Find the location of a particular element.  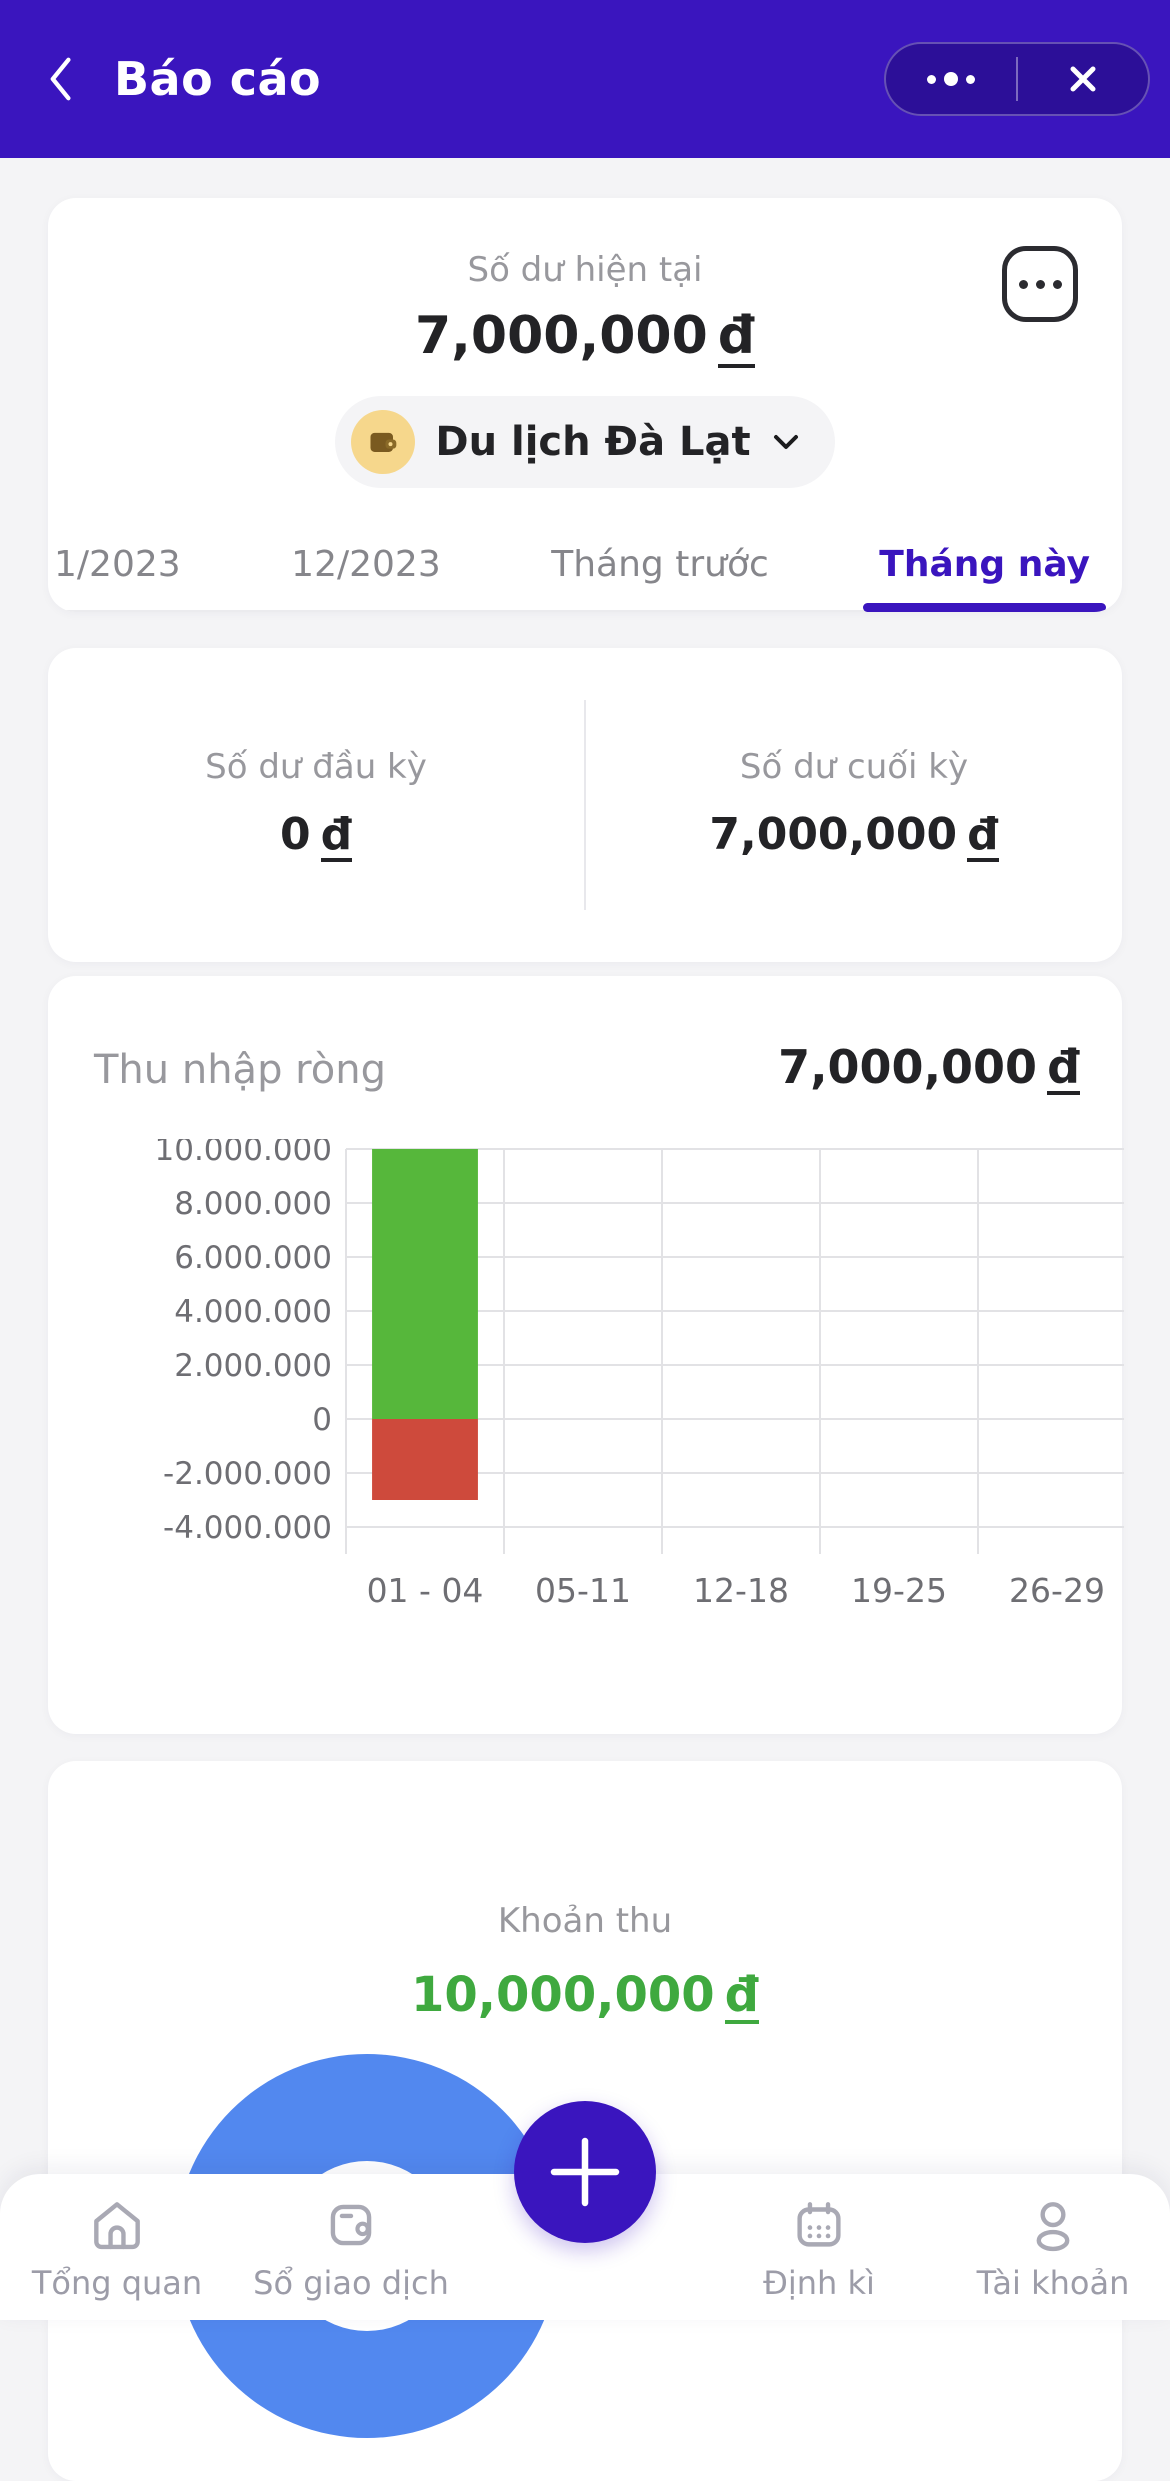

svg-text: 8.000.000 is located at coordinates (253, 1204).